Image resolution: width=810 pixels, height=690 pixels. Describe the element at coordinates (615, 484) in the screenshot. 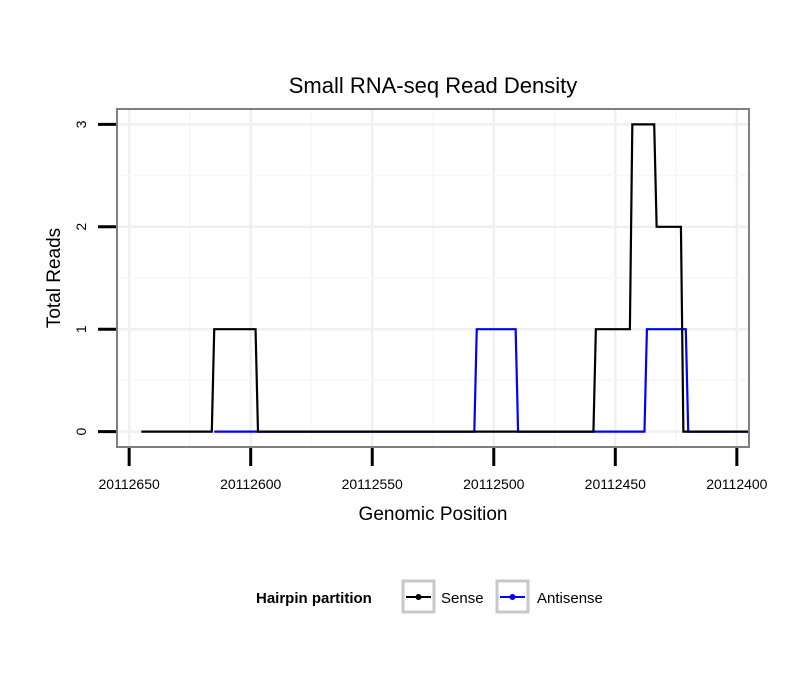

I see `x-tick-label: 20112450` at that location.